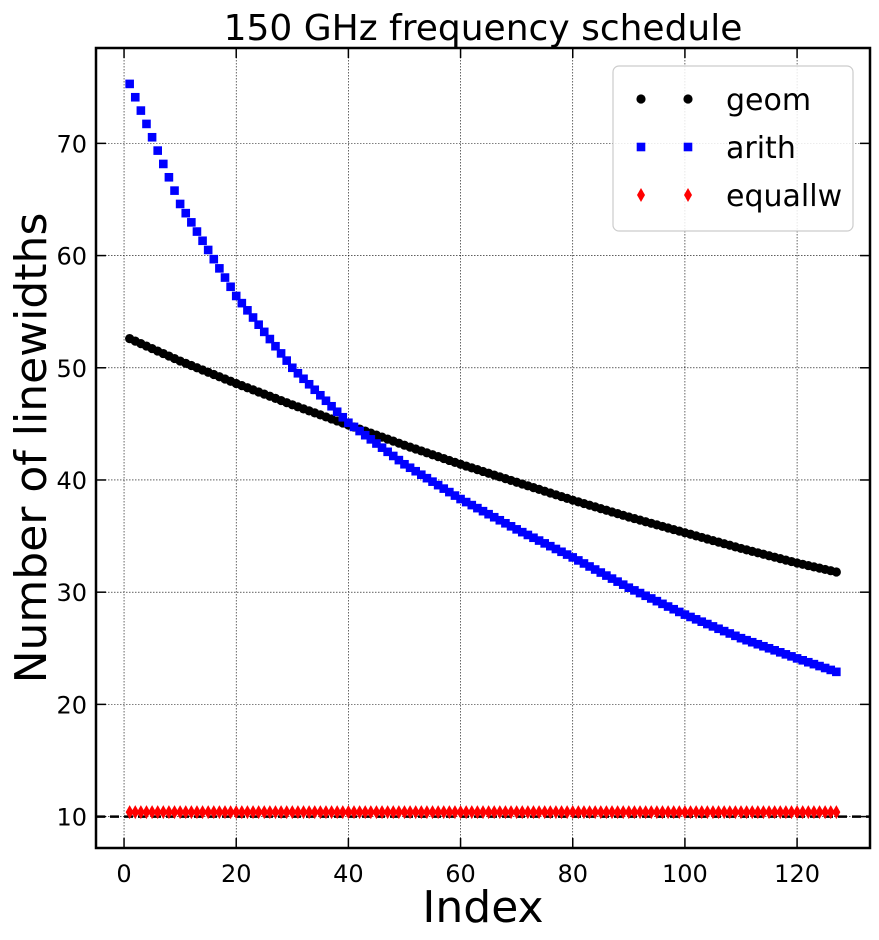 The height and width of the screenshot is (940, 879). Describe the element at coordinates (71, 705) in the screenshot. I see `y-tick-label: 20` at that location.